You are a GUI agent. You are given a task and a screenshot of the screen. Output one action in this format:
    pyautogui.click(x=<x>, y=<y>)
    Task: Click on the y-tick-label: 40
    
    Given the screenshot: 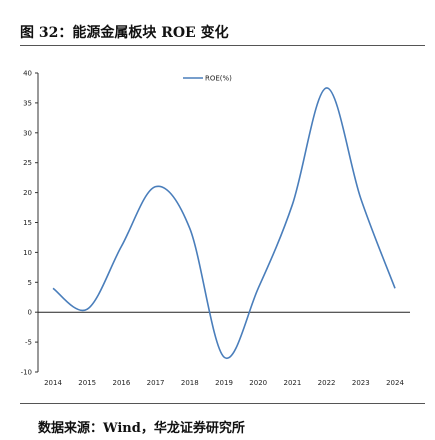 What is the action you would take?
    pyautogui.click(x=27, y=74)
    